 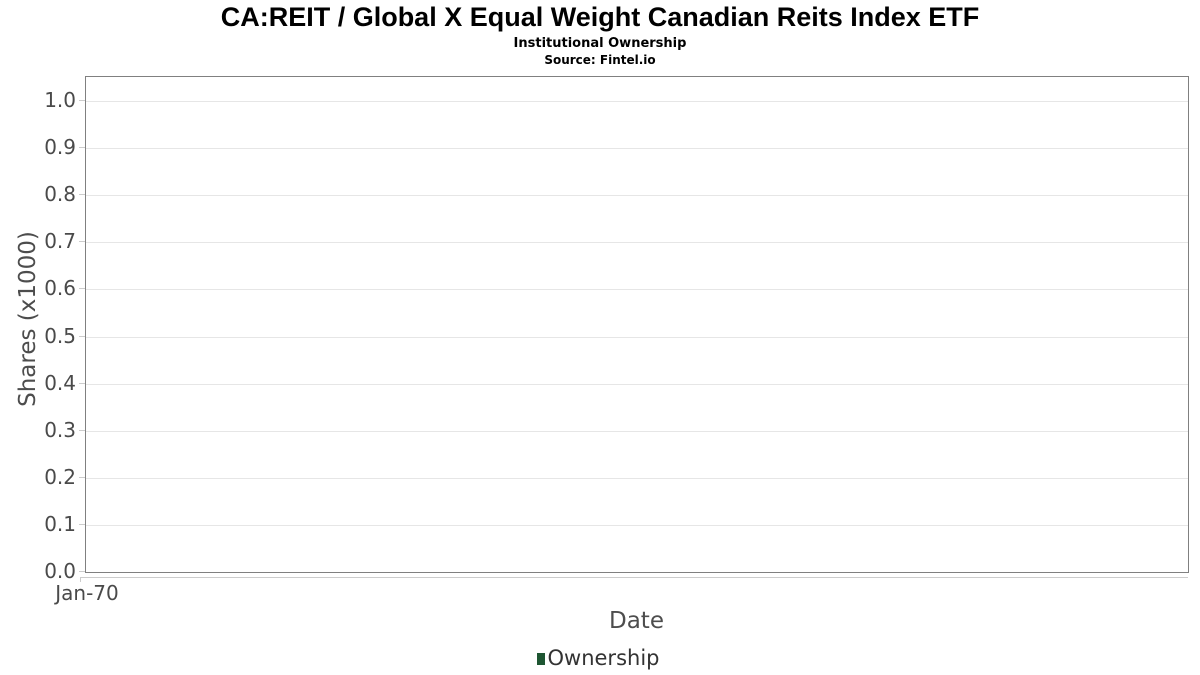 I want to click on y-axis-tick-label: 0.0, so click(x=60, y=571).